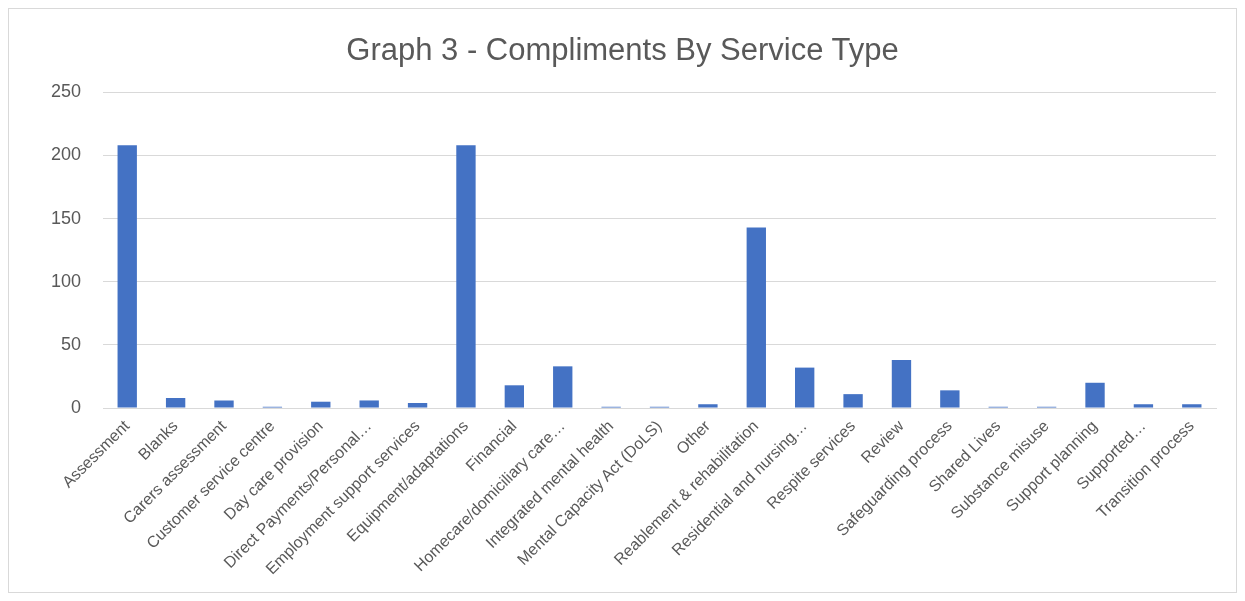 This screenshot has height=601, width=1245. I want to click on y-tick-label: 50, so click(71, 343).